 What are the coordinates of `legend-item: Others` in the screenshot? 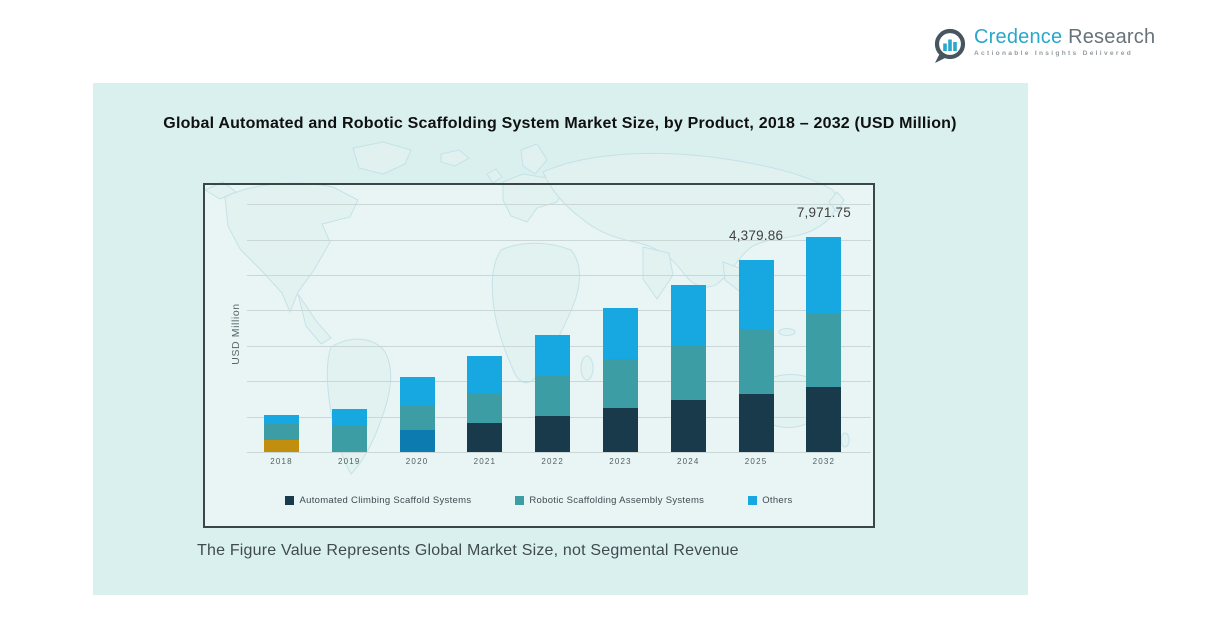 It's located at (770, 500).